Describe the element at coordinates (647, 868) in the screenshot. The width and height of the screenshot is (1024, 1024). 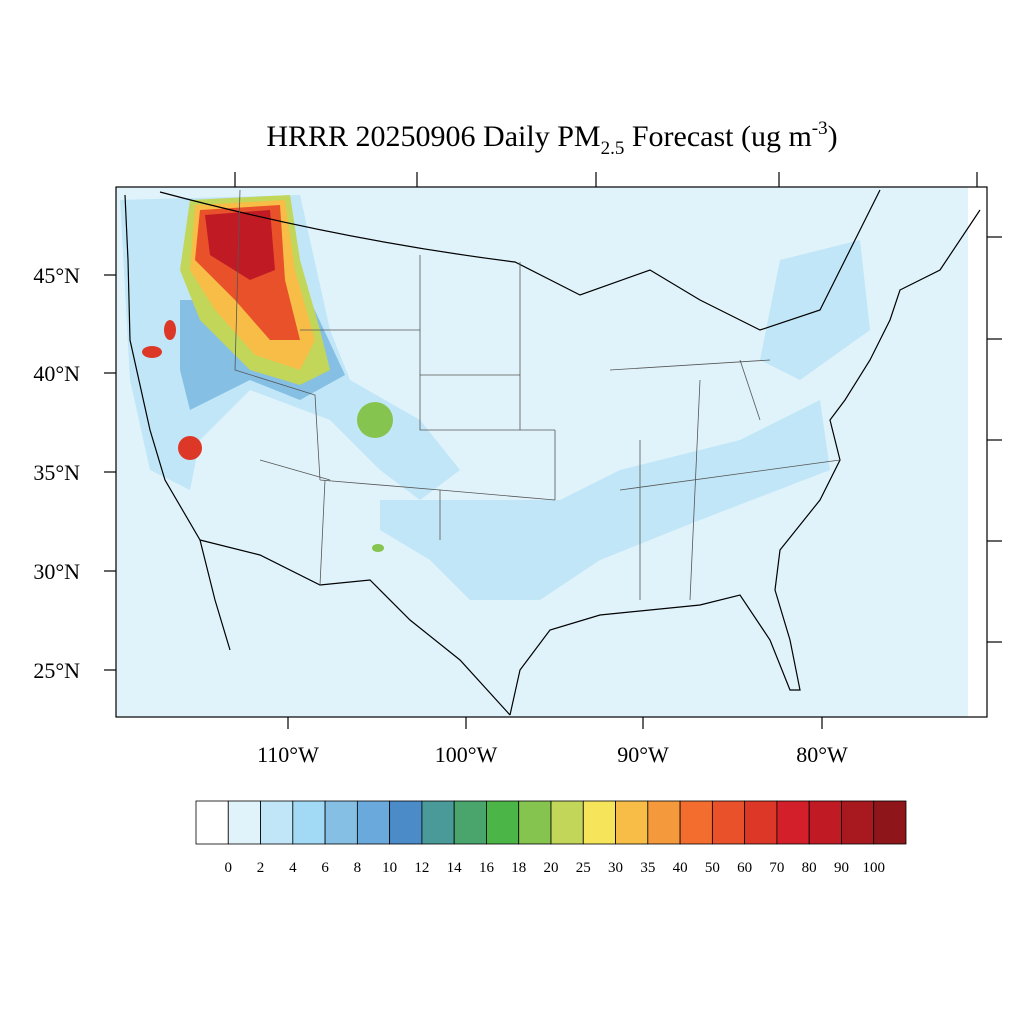
I see `colorbar-label: 35` at that location.